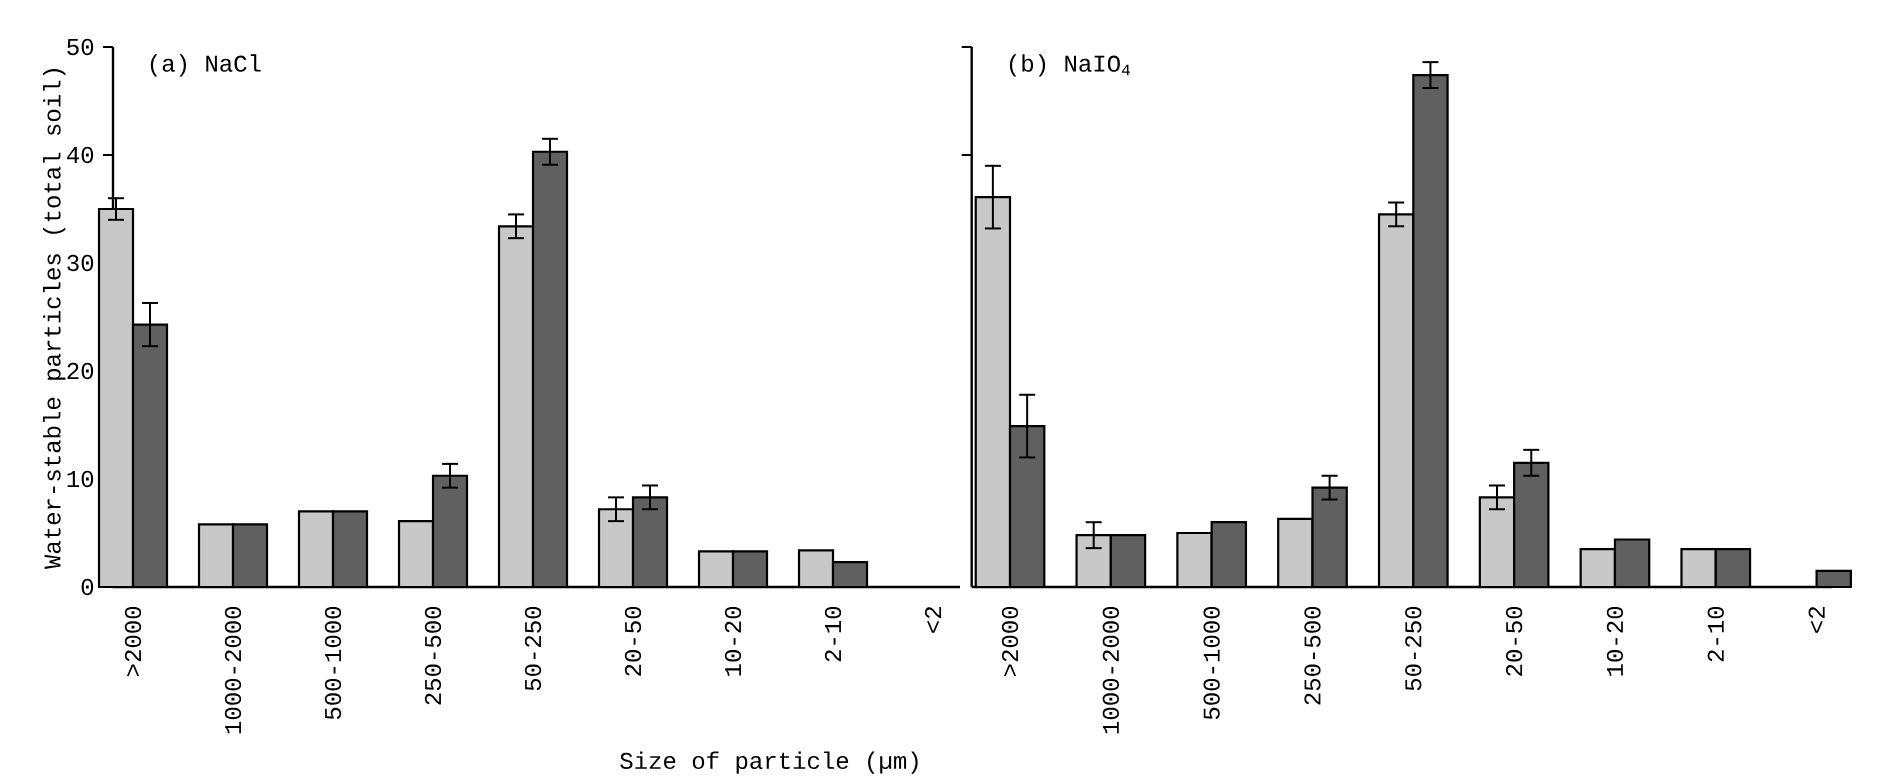  What do you see at coordinates (205, 65) in the screenshot?
I see `chart-title: (a) NaCl` at bounding box center [205, 65].